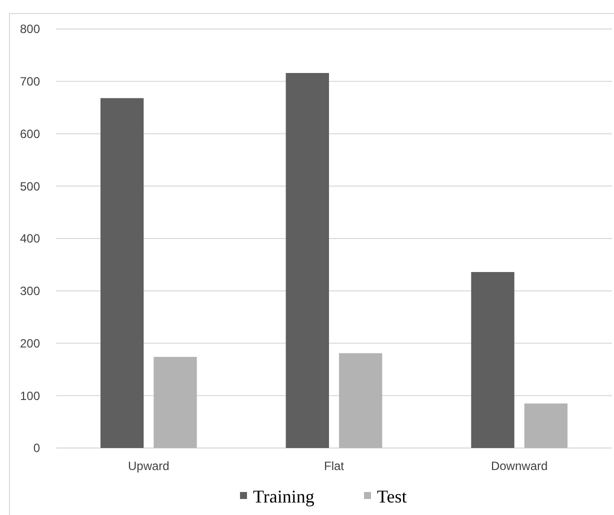 The height and width of the screenshot is (515, 614). What do you see at coordinates (30, 81) in the screenshot?
I see `y-tick-label: 700` at bounding box center [30, 81].